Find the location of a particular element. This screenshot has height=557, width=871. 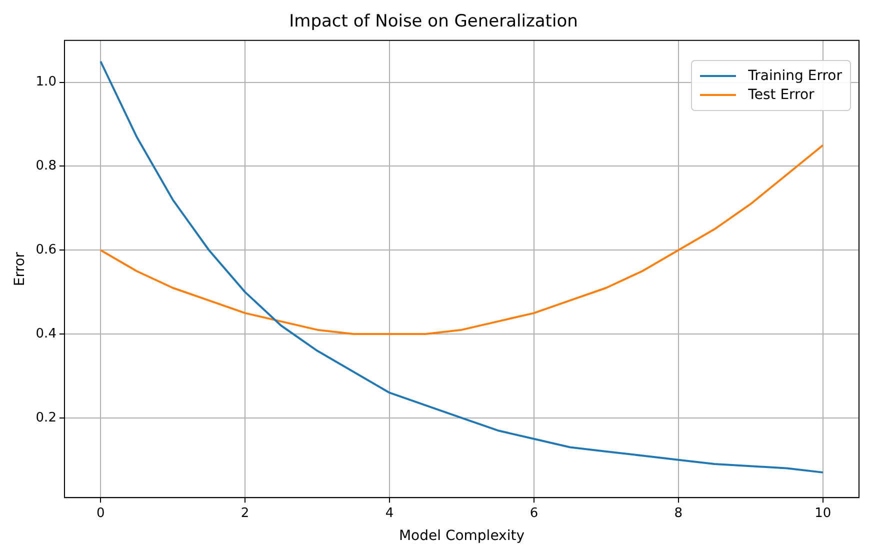

x-tick-label: 0 is located at coordinates (100, 513).